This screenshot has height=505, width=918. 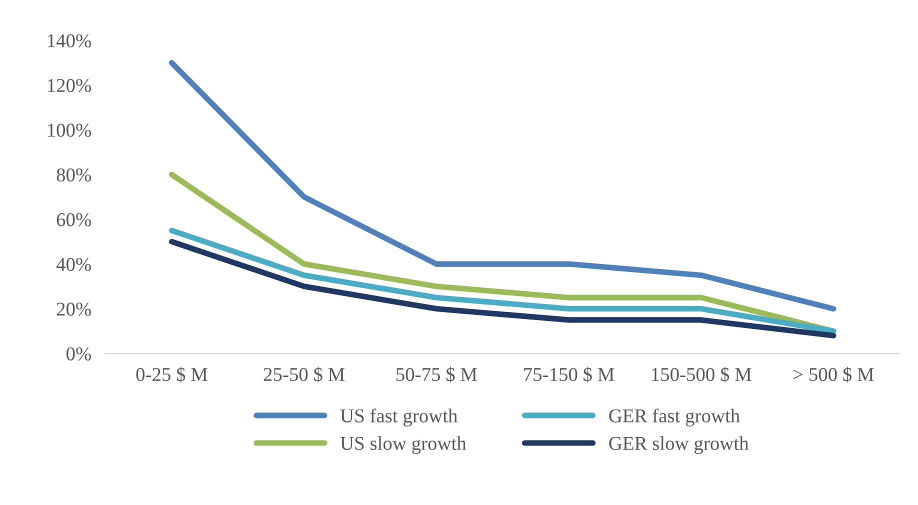 What do you see at coordinates (674, 417) in the screenshot?
I see `legend-label: GER fast growth` at bounding box center [674, 417].